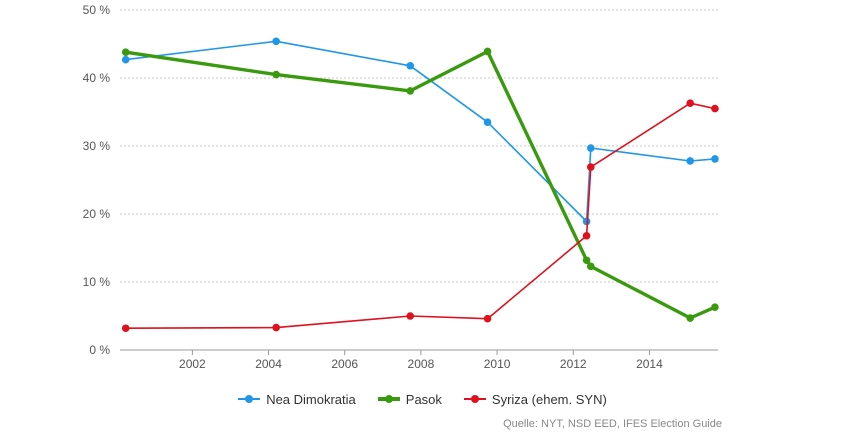 The height and width of the screenshot is (434, 845). I want to click on legend-marker-nea-dimokratia-icon, so click(249, 399).